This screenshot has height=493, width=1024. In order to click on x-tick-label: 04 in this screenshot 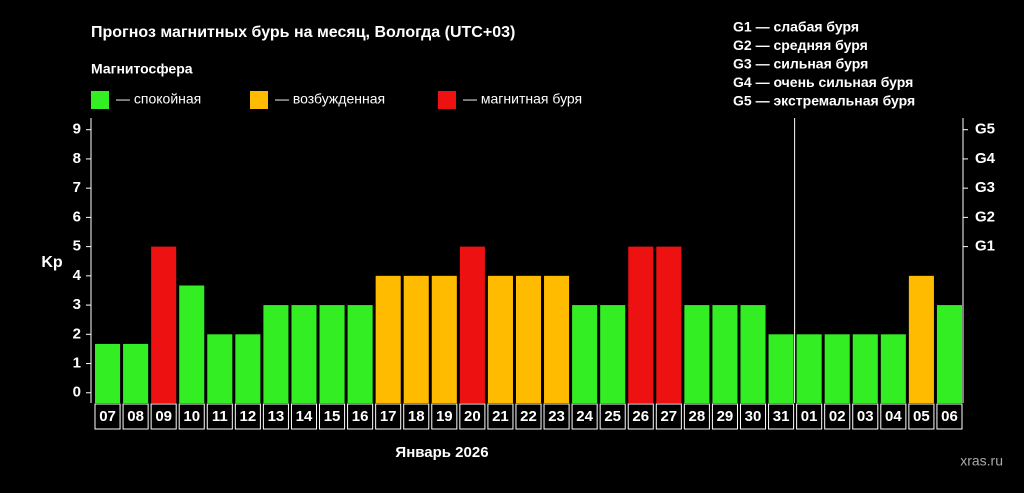, I will do `click(893, 416)`.